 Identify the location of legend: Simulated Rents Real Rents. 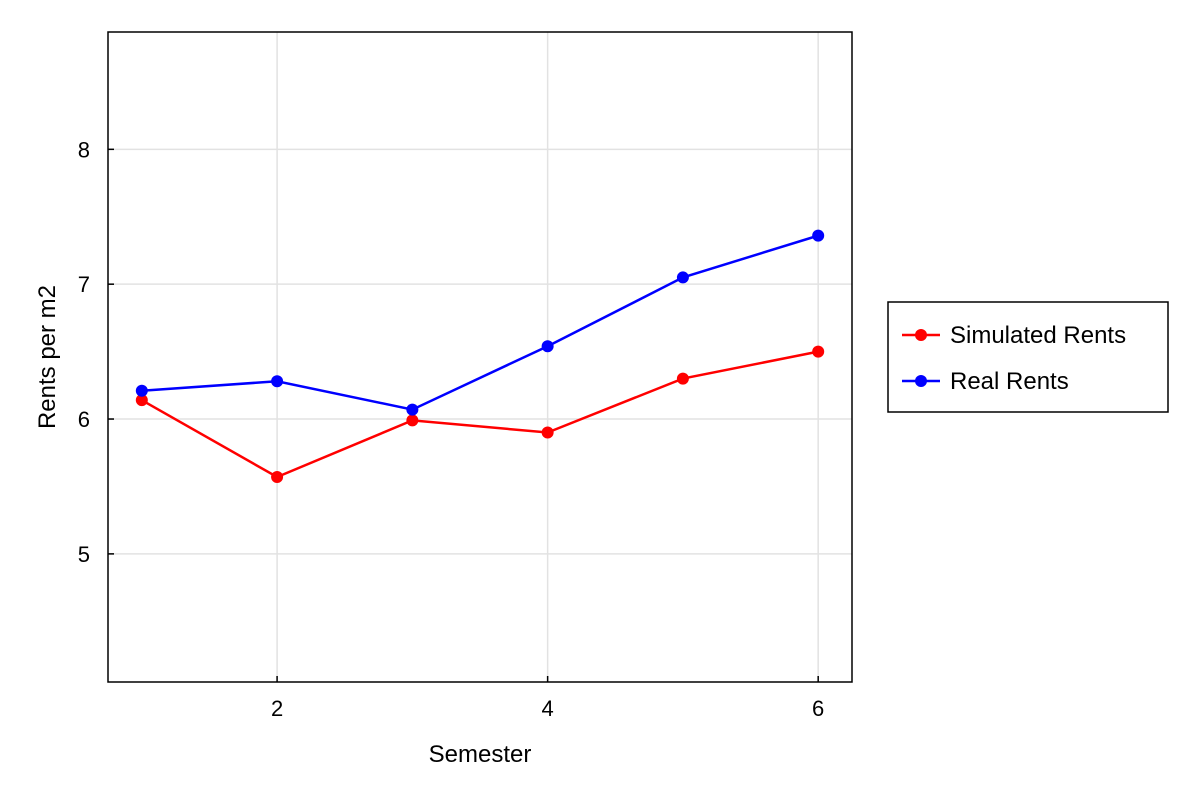
(1028, 357).